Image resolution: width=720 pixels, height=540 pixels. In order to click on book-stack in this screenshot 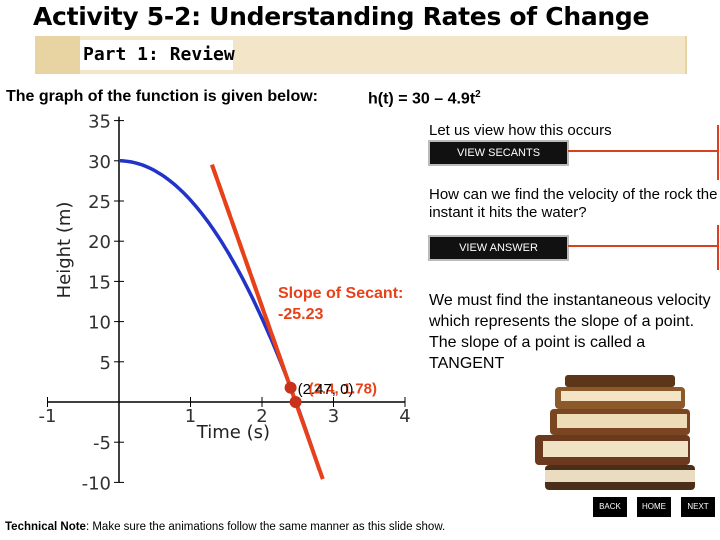, I will do `click(615, 432)`.